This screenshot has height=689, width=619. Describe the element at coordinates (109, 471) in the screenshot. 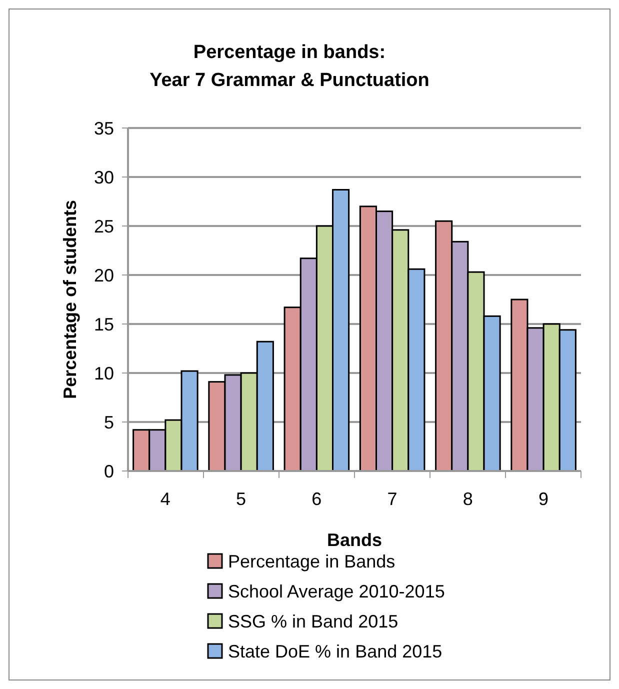

I see `y-tick-label: 0` at that location.